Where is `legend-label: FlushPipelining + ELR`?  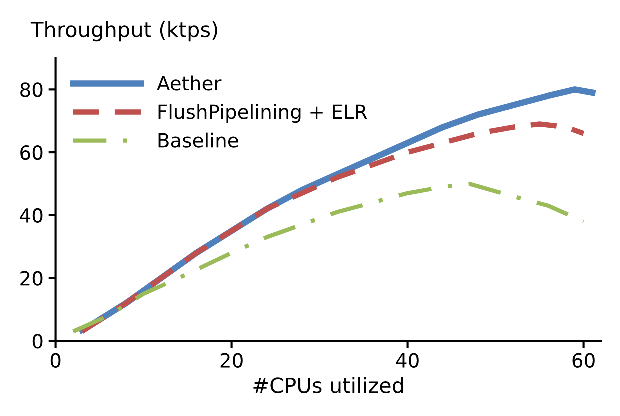 legend-label: FlushPipelining + ELR is located at coordinates (263, 114).